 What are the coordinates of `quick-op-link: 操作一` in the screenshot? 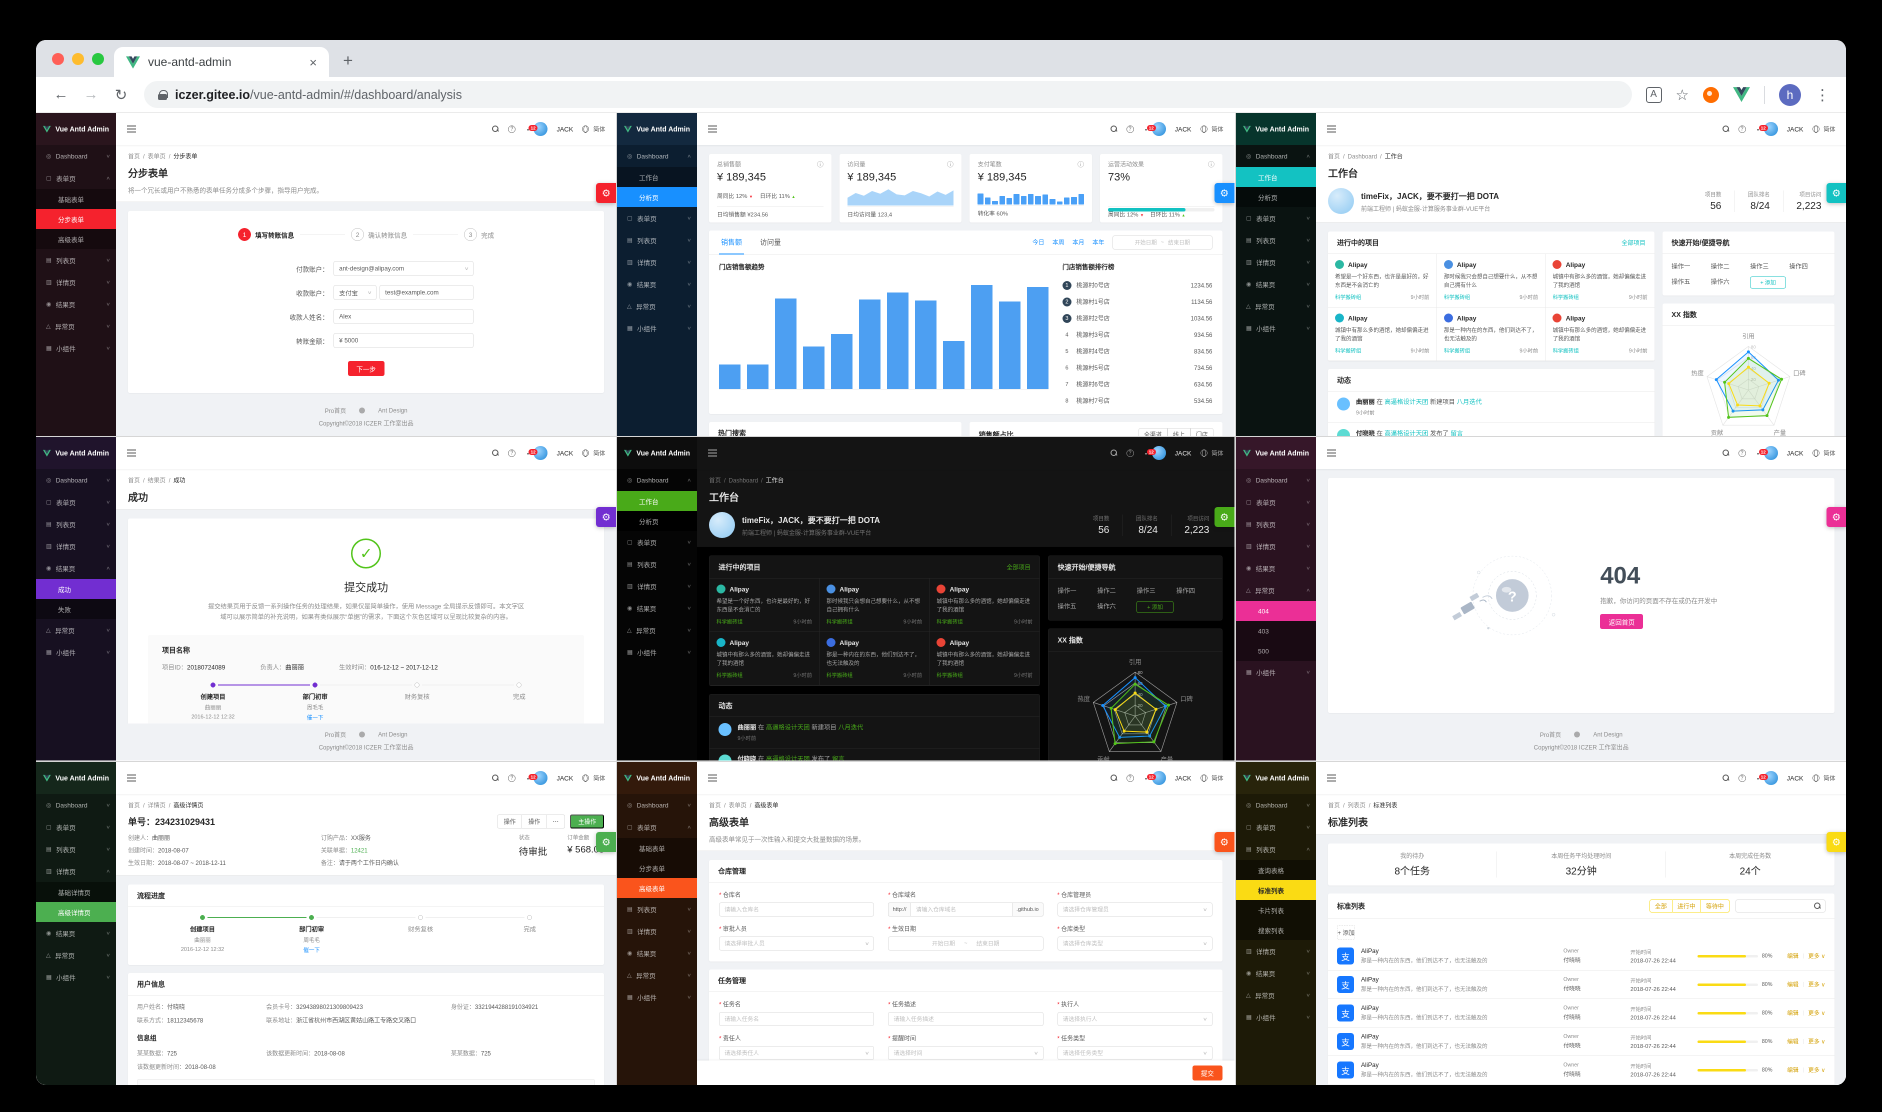 It's located at (1680, 266).